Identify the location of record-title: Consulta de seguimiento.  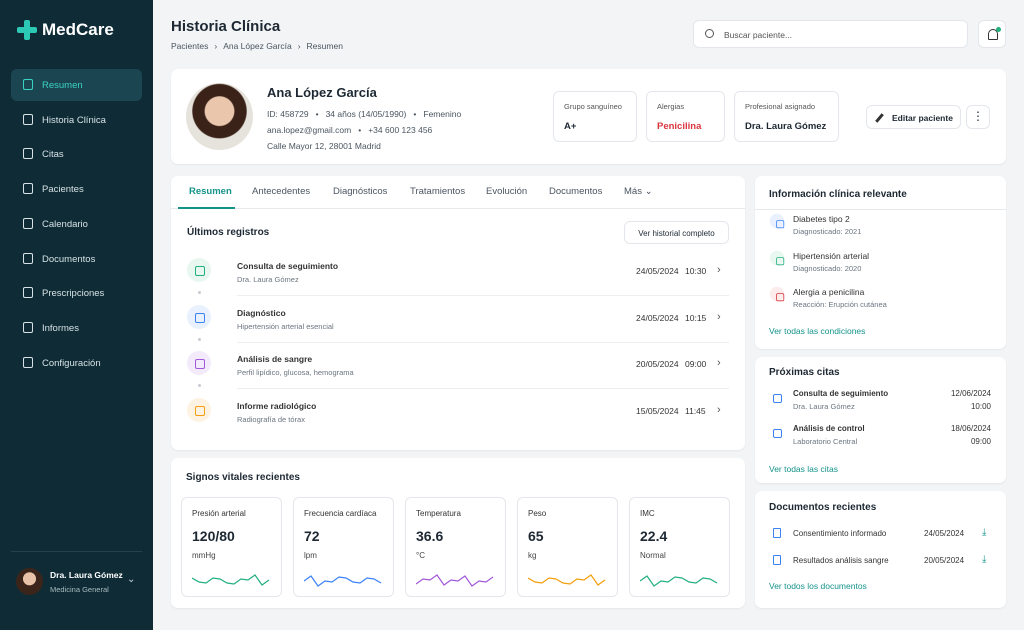
(288, 266).